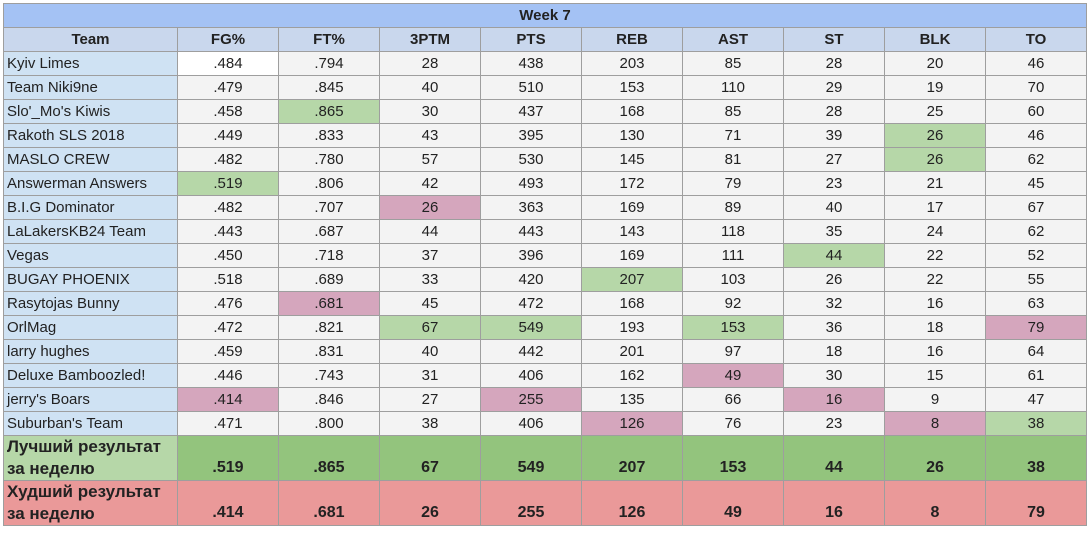 Image resolution: width=1089 pixels, height=536 pixels. What do you see at coordinates (632, 375) in the screenshot?
I see `stat-cell-reb: 162` at bounding box center [632, 375].